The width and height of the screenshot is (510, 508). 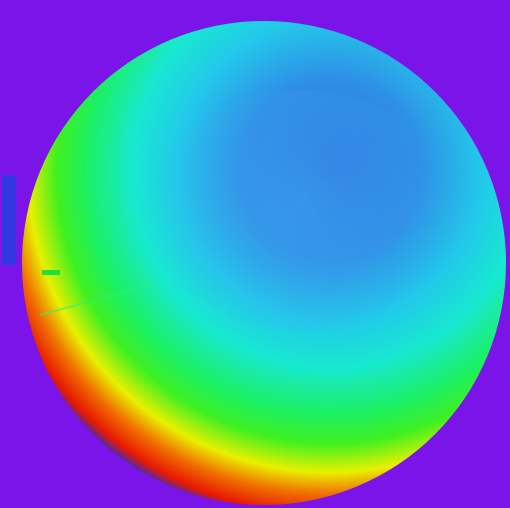 I want to click on artifact, so click(x=51, y=272).